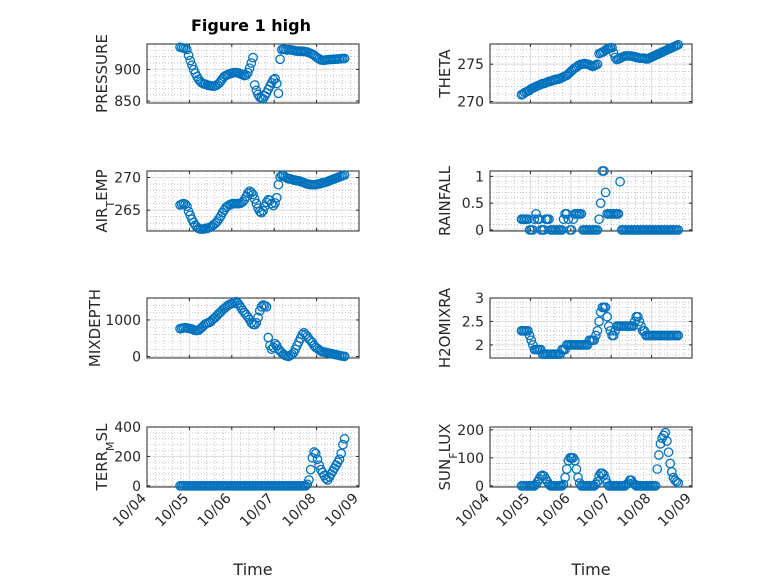  What do you see at coordinates (105, 457) in the screenshot?
I see `y-axis-label: TERRMSL` at bounding box center [105, 457].